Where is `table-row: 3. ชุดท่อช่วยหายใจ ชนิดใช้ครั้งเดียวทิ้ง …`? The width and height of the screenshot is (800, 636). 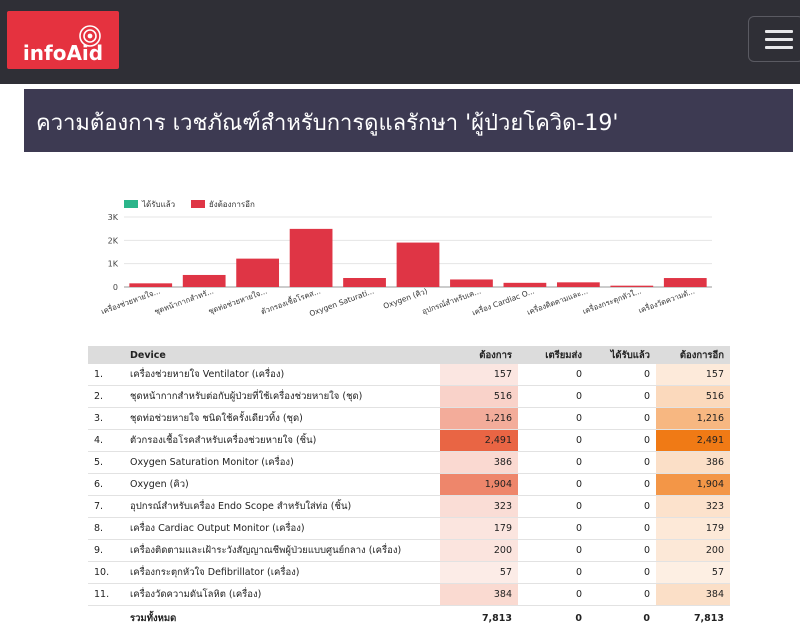 table-row: 3. ชุดท่อช่วยหายใจ ชนิดใช้ครั้งเดียวทิ้ง … is located at coordinates (409, 418).